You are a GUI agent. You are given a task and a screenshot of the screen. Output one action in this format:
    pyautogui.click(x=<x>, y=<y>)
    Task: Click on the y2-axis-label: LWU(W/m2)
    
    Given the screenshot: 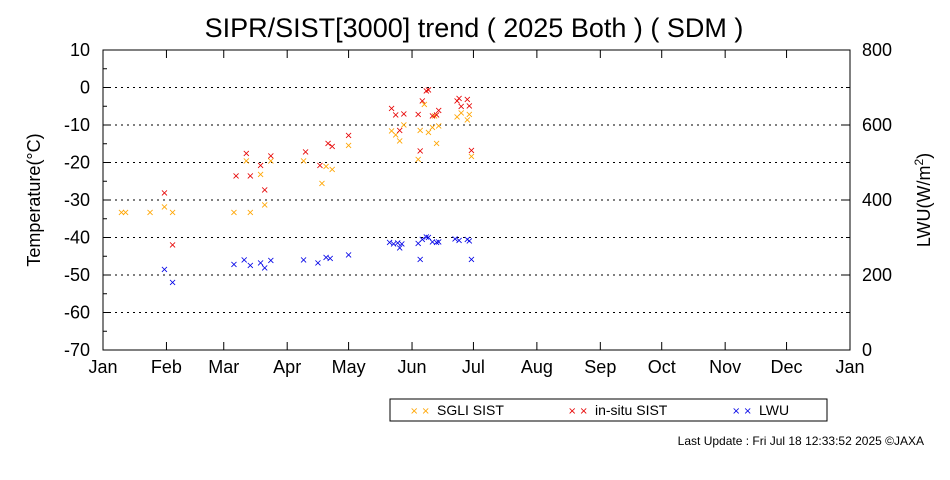 What is the action you would take?
    pyautogui.click(x=923, y=200)
    